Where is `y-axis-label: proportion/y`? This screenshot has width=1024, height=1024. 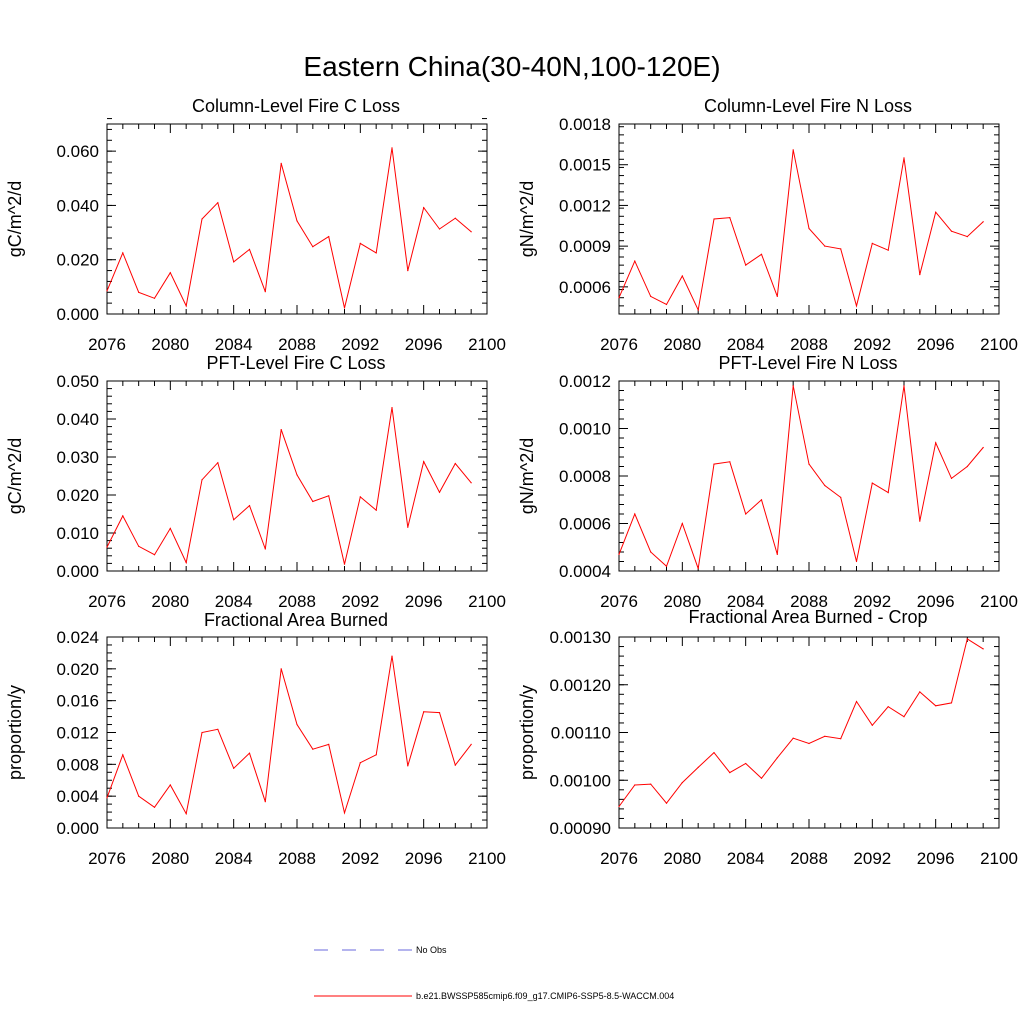 y-axis-label: proportion/y is located at coordinates (527, 732).